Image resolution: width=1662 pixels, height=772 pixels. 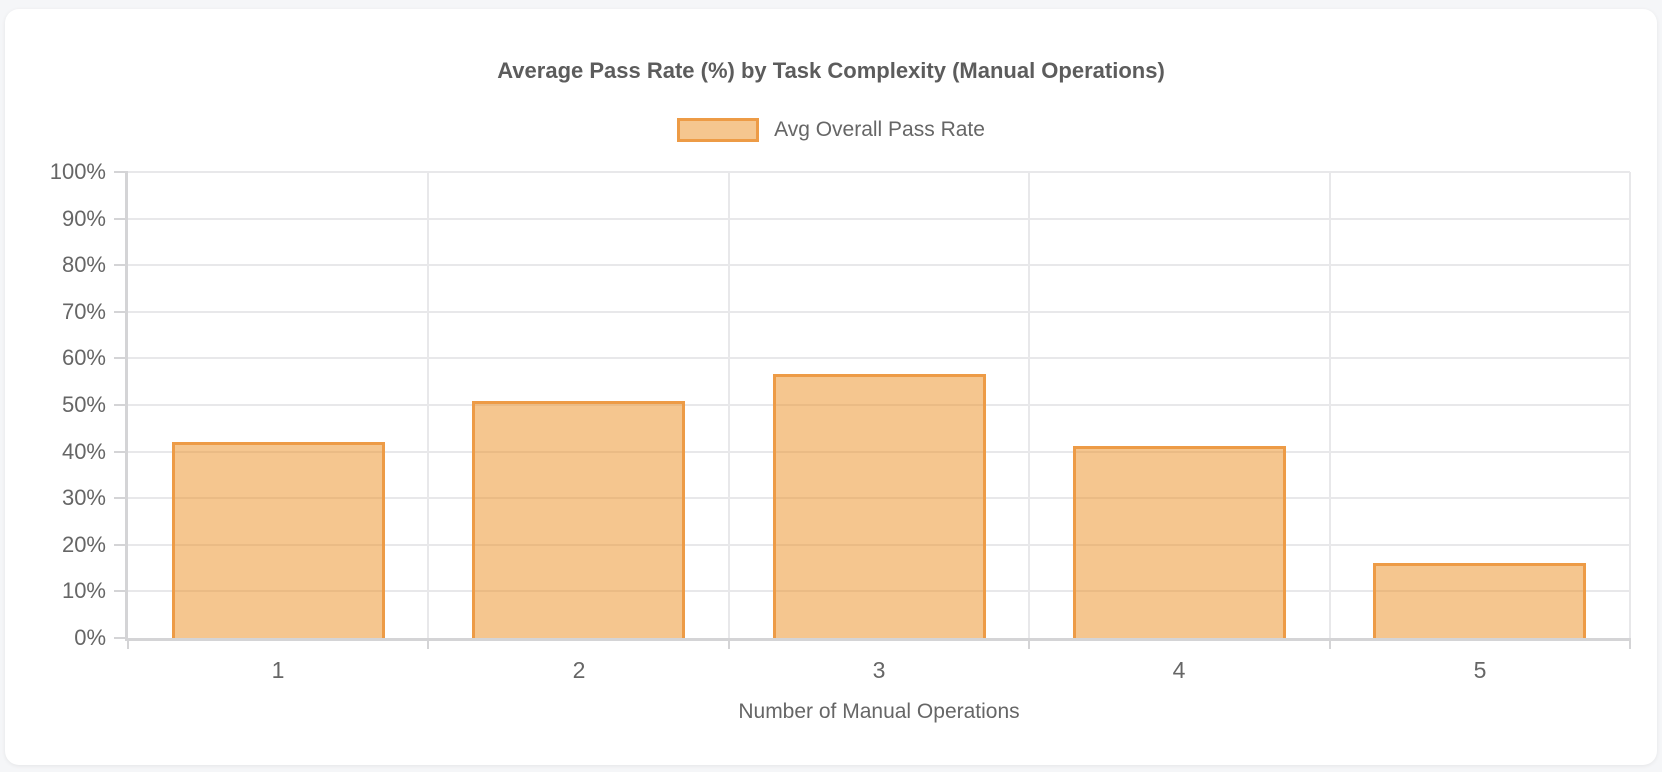 I want to click on y-axis-label: 70%, so click(x=83, y=311).